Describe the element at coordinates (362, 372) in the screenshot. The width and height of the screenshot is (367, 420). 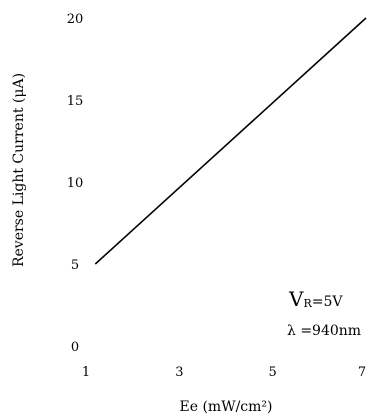
I see `x-tick-label: 7` at that location.